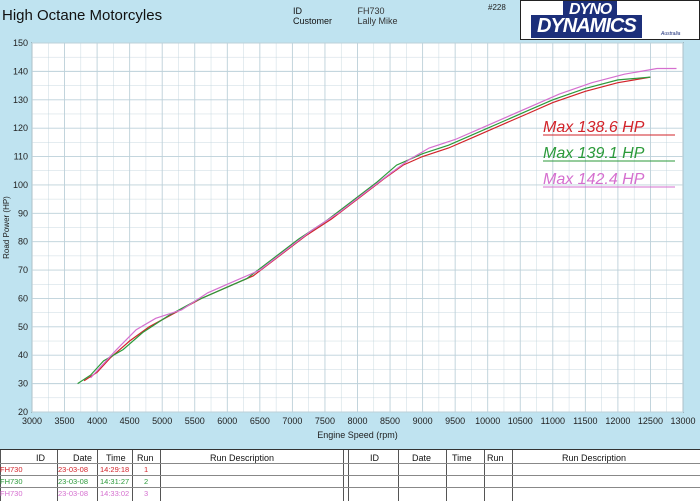 This screenshot has width=700, height=501. I want to click on logo-sub: Australia, so click(671, 34).